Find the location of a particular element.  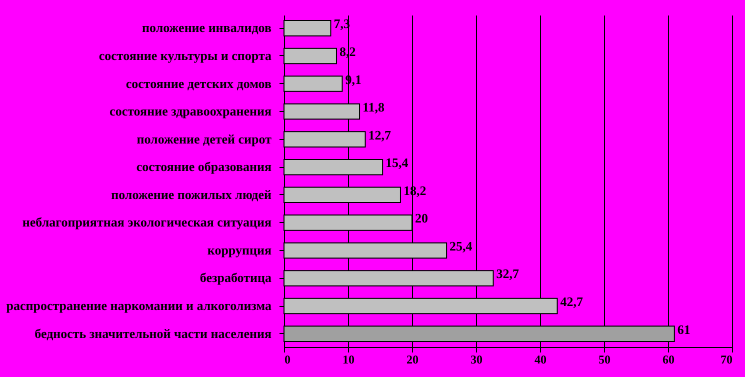

x-tick-label: 40 is located at coordinates (540, 359).